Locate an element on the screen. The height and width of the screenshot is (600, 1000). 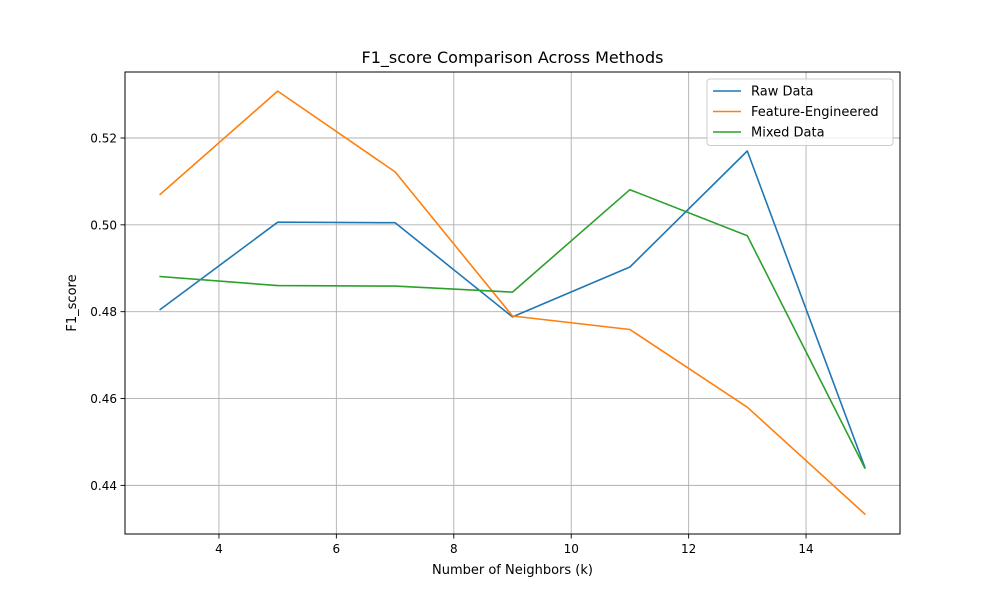
legend-label: Feature-Engineered is located at coordinates (815, 112).